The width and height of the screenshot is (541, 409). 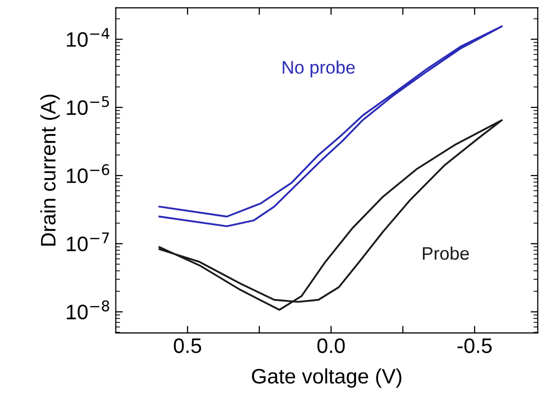 What do you see at coordinates (331, 346) in the screenshot?
I see `x-tick-label: 0.0` at bounding box center [331, 346].